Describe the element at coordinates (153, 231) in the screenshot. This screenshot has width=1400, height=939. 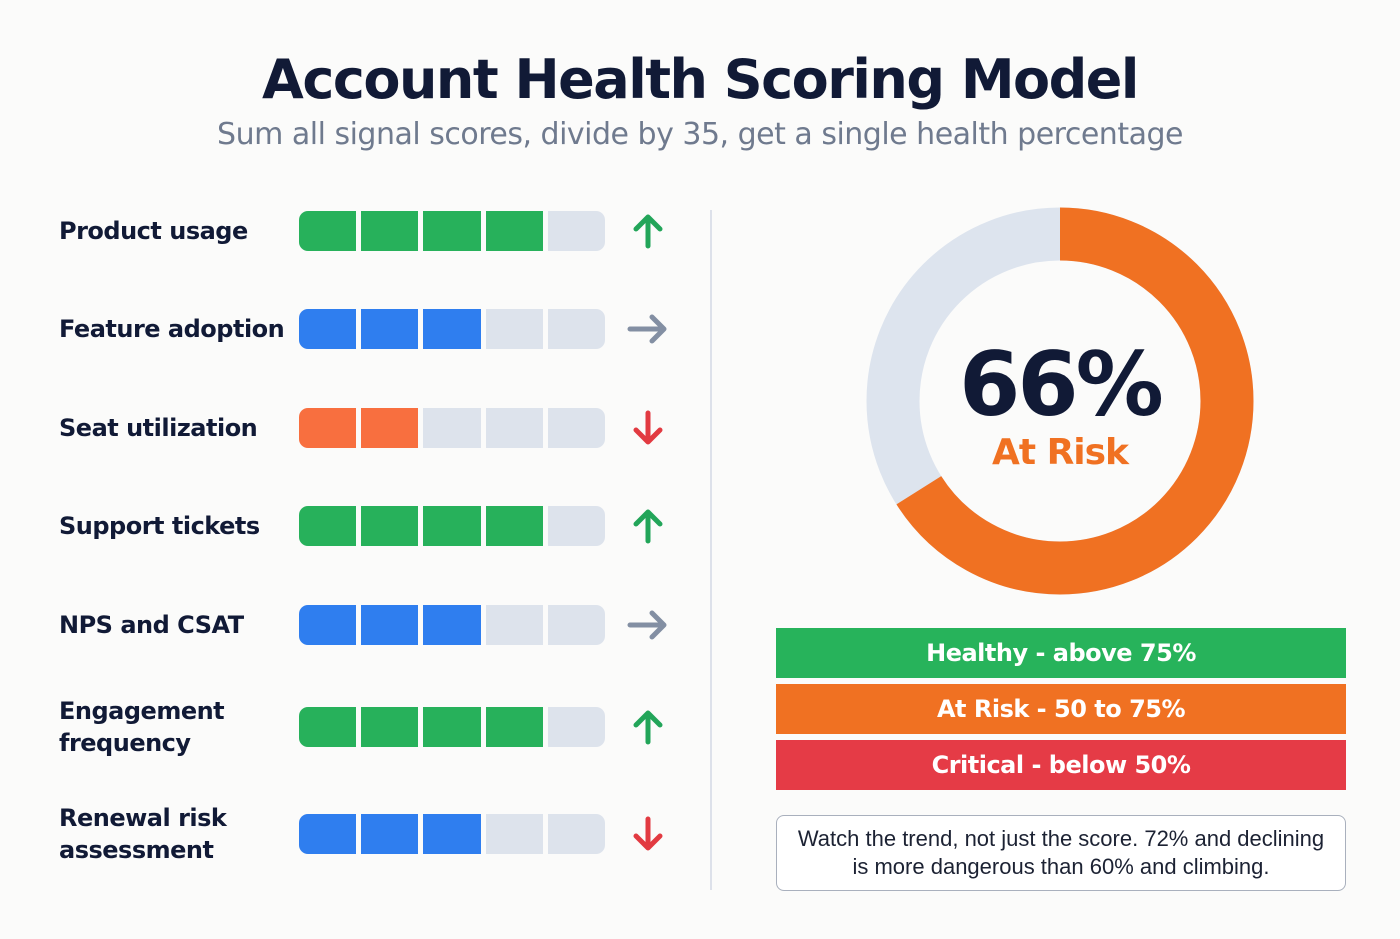
I see `signal-label: Product usage` at that location.